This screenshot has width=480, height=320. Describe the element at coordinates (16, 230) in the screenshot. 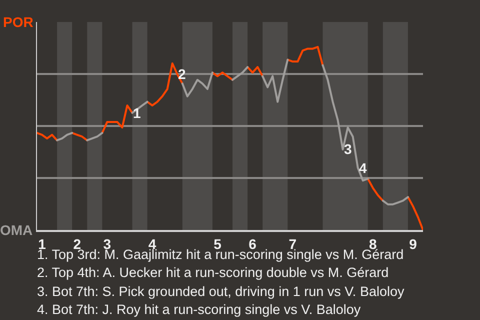

I see `text: OMA` at that location.